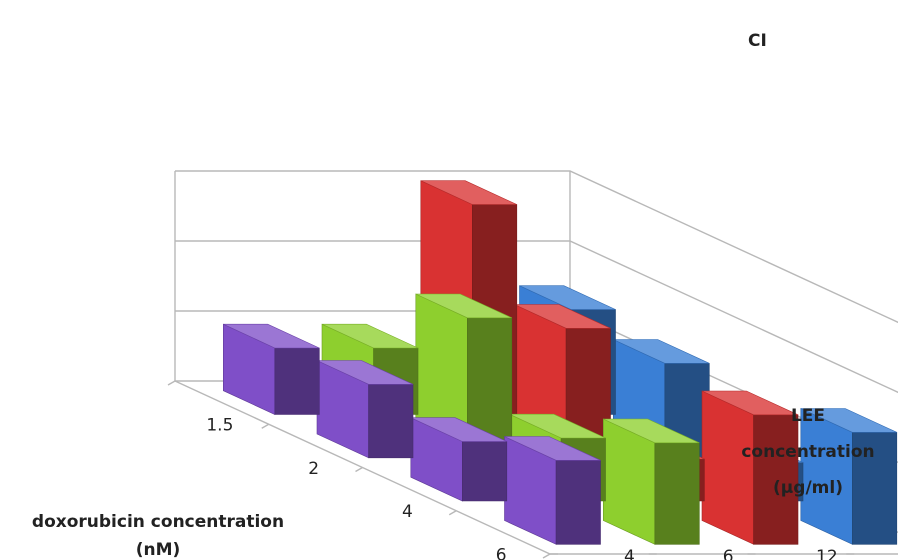 Image resolution: width=898 pixels, height=560 pixels. I want to click on y-axis-title-unit: (µg/ml), so click(808, 488).